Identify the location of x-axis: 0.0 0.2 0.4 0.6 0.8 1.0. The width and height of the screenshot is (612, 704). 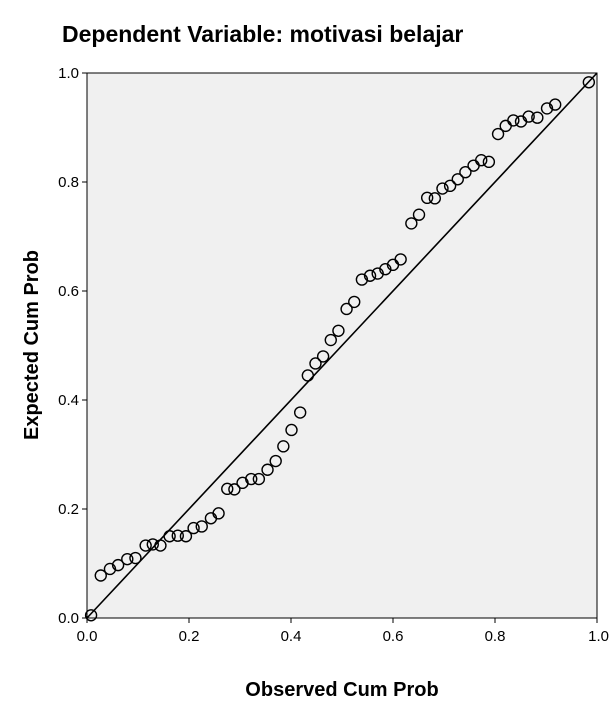
(343, 631).